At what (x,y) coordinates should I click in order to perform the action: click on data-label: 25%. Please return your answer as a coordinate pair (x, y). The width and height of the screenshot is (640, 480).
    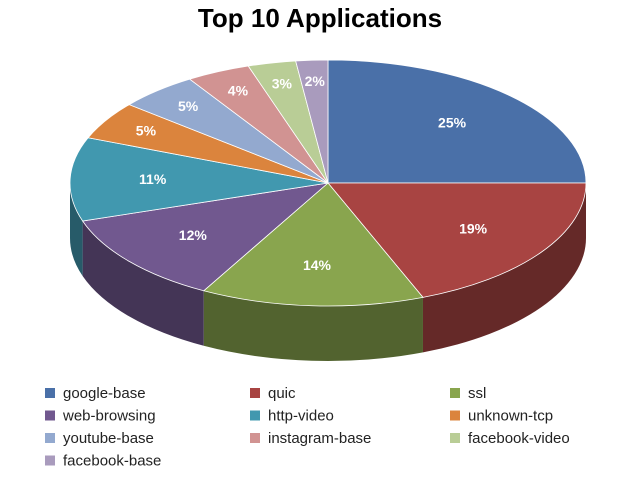
    Looking at the image, I should click on (452, 123).